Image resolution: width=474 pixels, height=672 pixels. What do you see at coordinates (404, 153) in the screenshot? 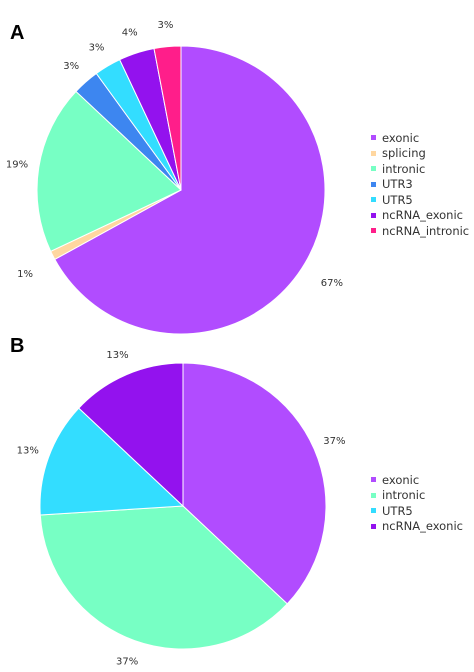
I see `legend-label: splicing` at bounding box center [404, 153].